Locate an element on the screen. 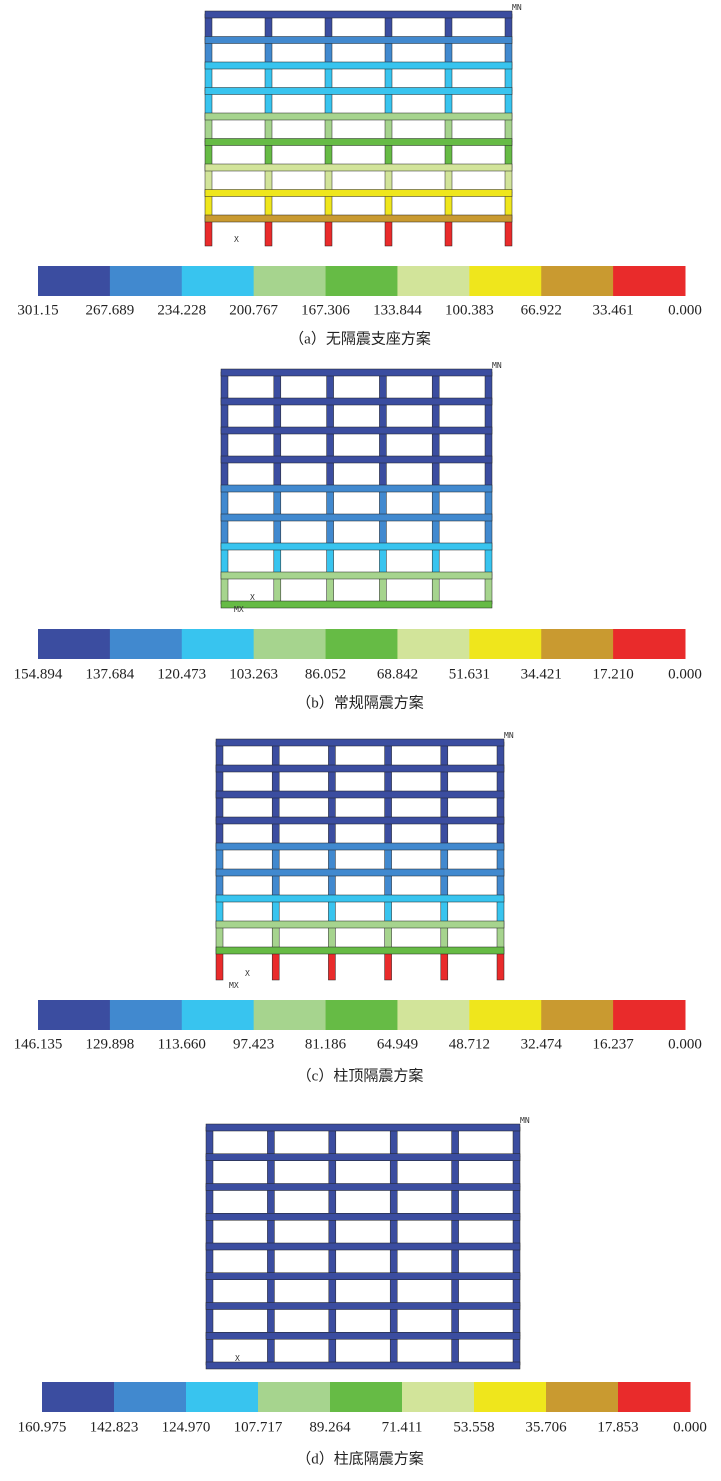  legend-label: 16.237 is located at coordinates (613, 1044).